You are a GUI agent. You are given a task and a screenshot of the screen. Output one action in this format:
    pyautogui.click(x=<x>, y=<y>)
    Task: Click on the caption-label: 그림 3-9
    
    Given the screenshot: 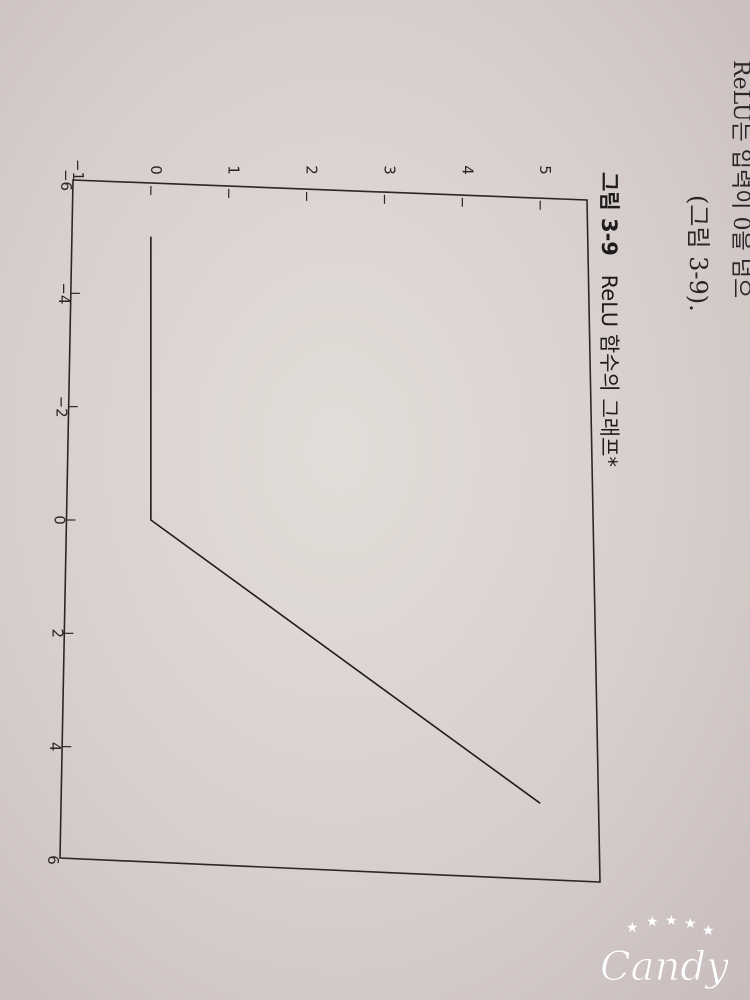 What is the action you would take?
    pyautogui.click(x=609, y=214)
    